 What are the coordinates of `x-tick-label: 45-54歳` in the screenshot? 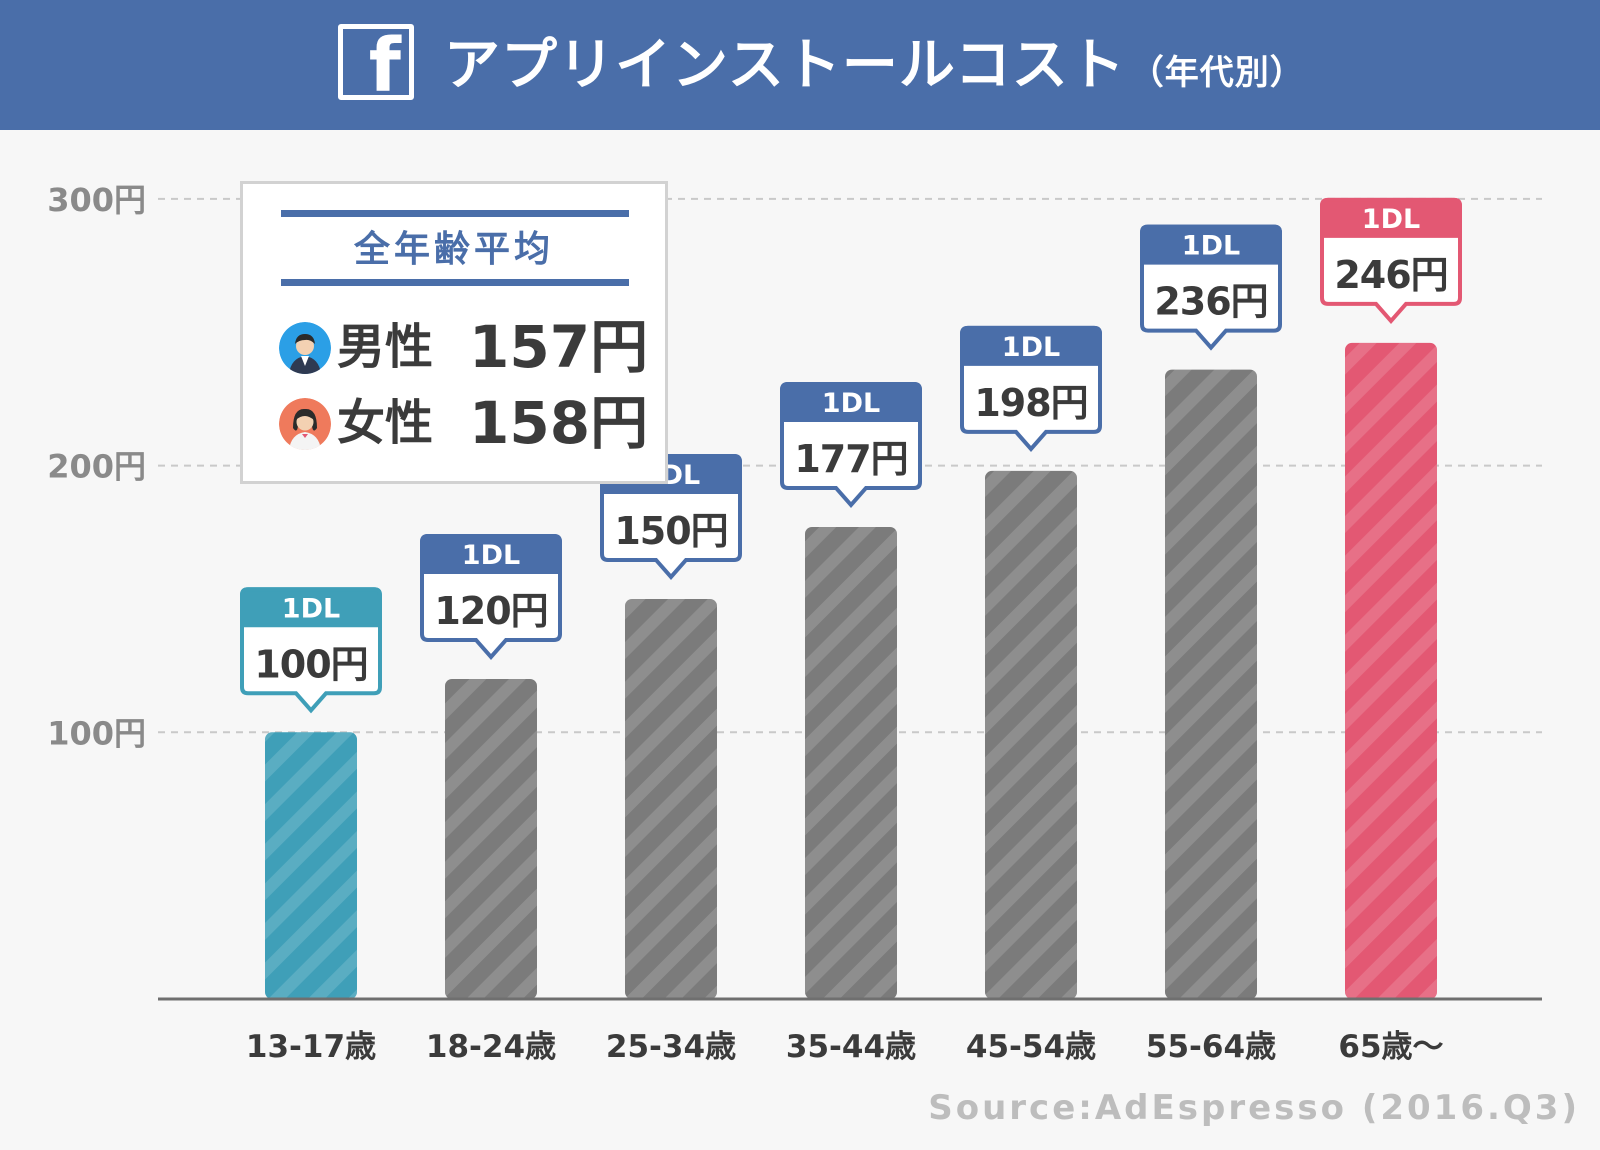 It's located at (1031, 1047).